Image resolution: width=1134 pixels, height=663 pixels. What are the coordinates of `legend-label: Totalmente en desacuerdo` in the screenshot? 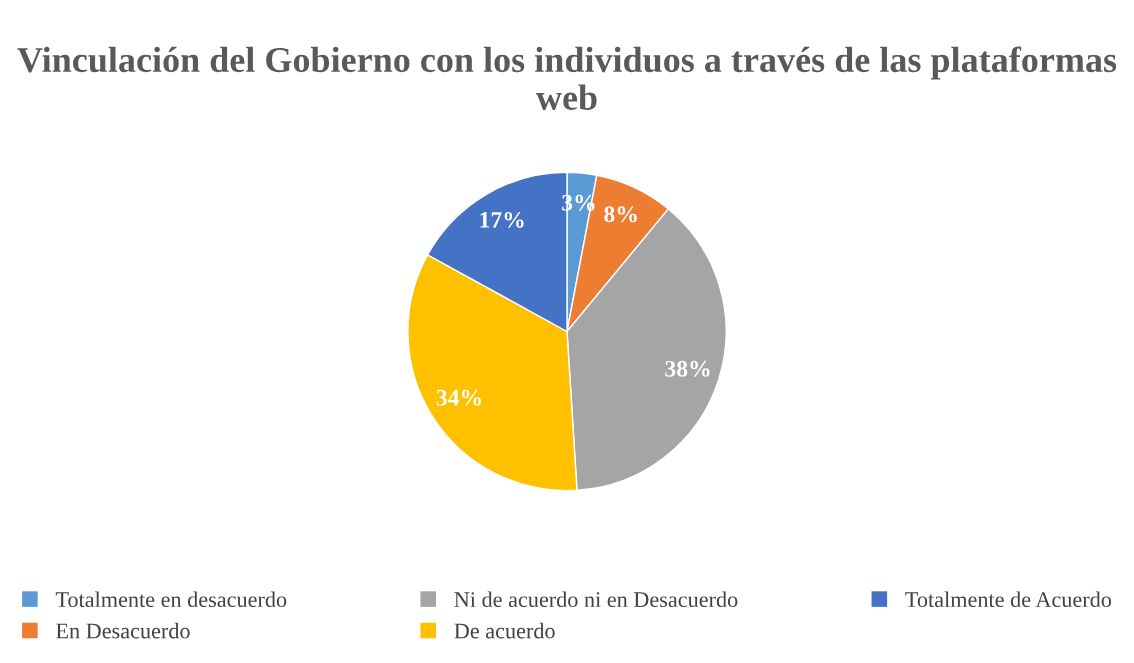 It's located at (171, 599).